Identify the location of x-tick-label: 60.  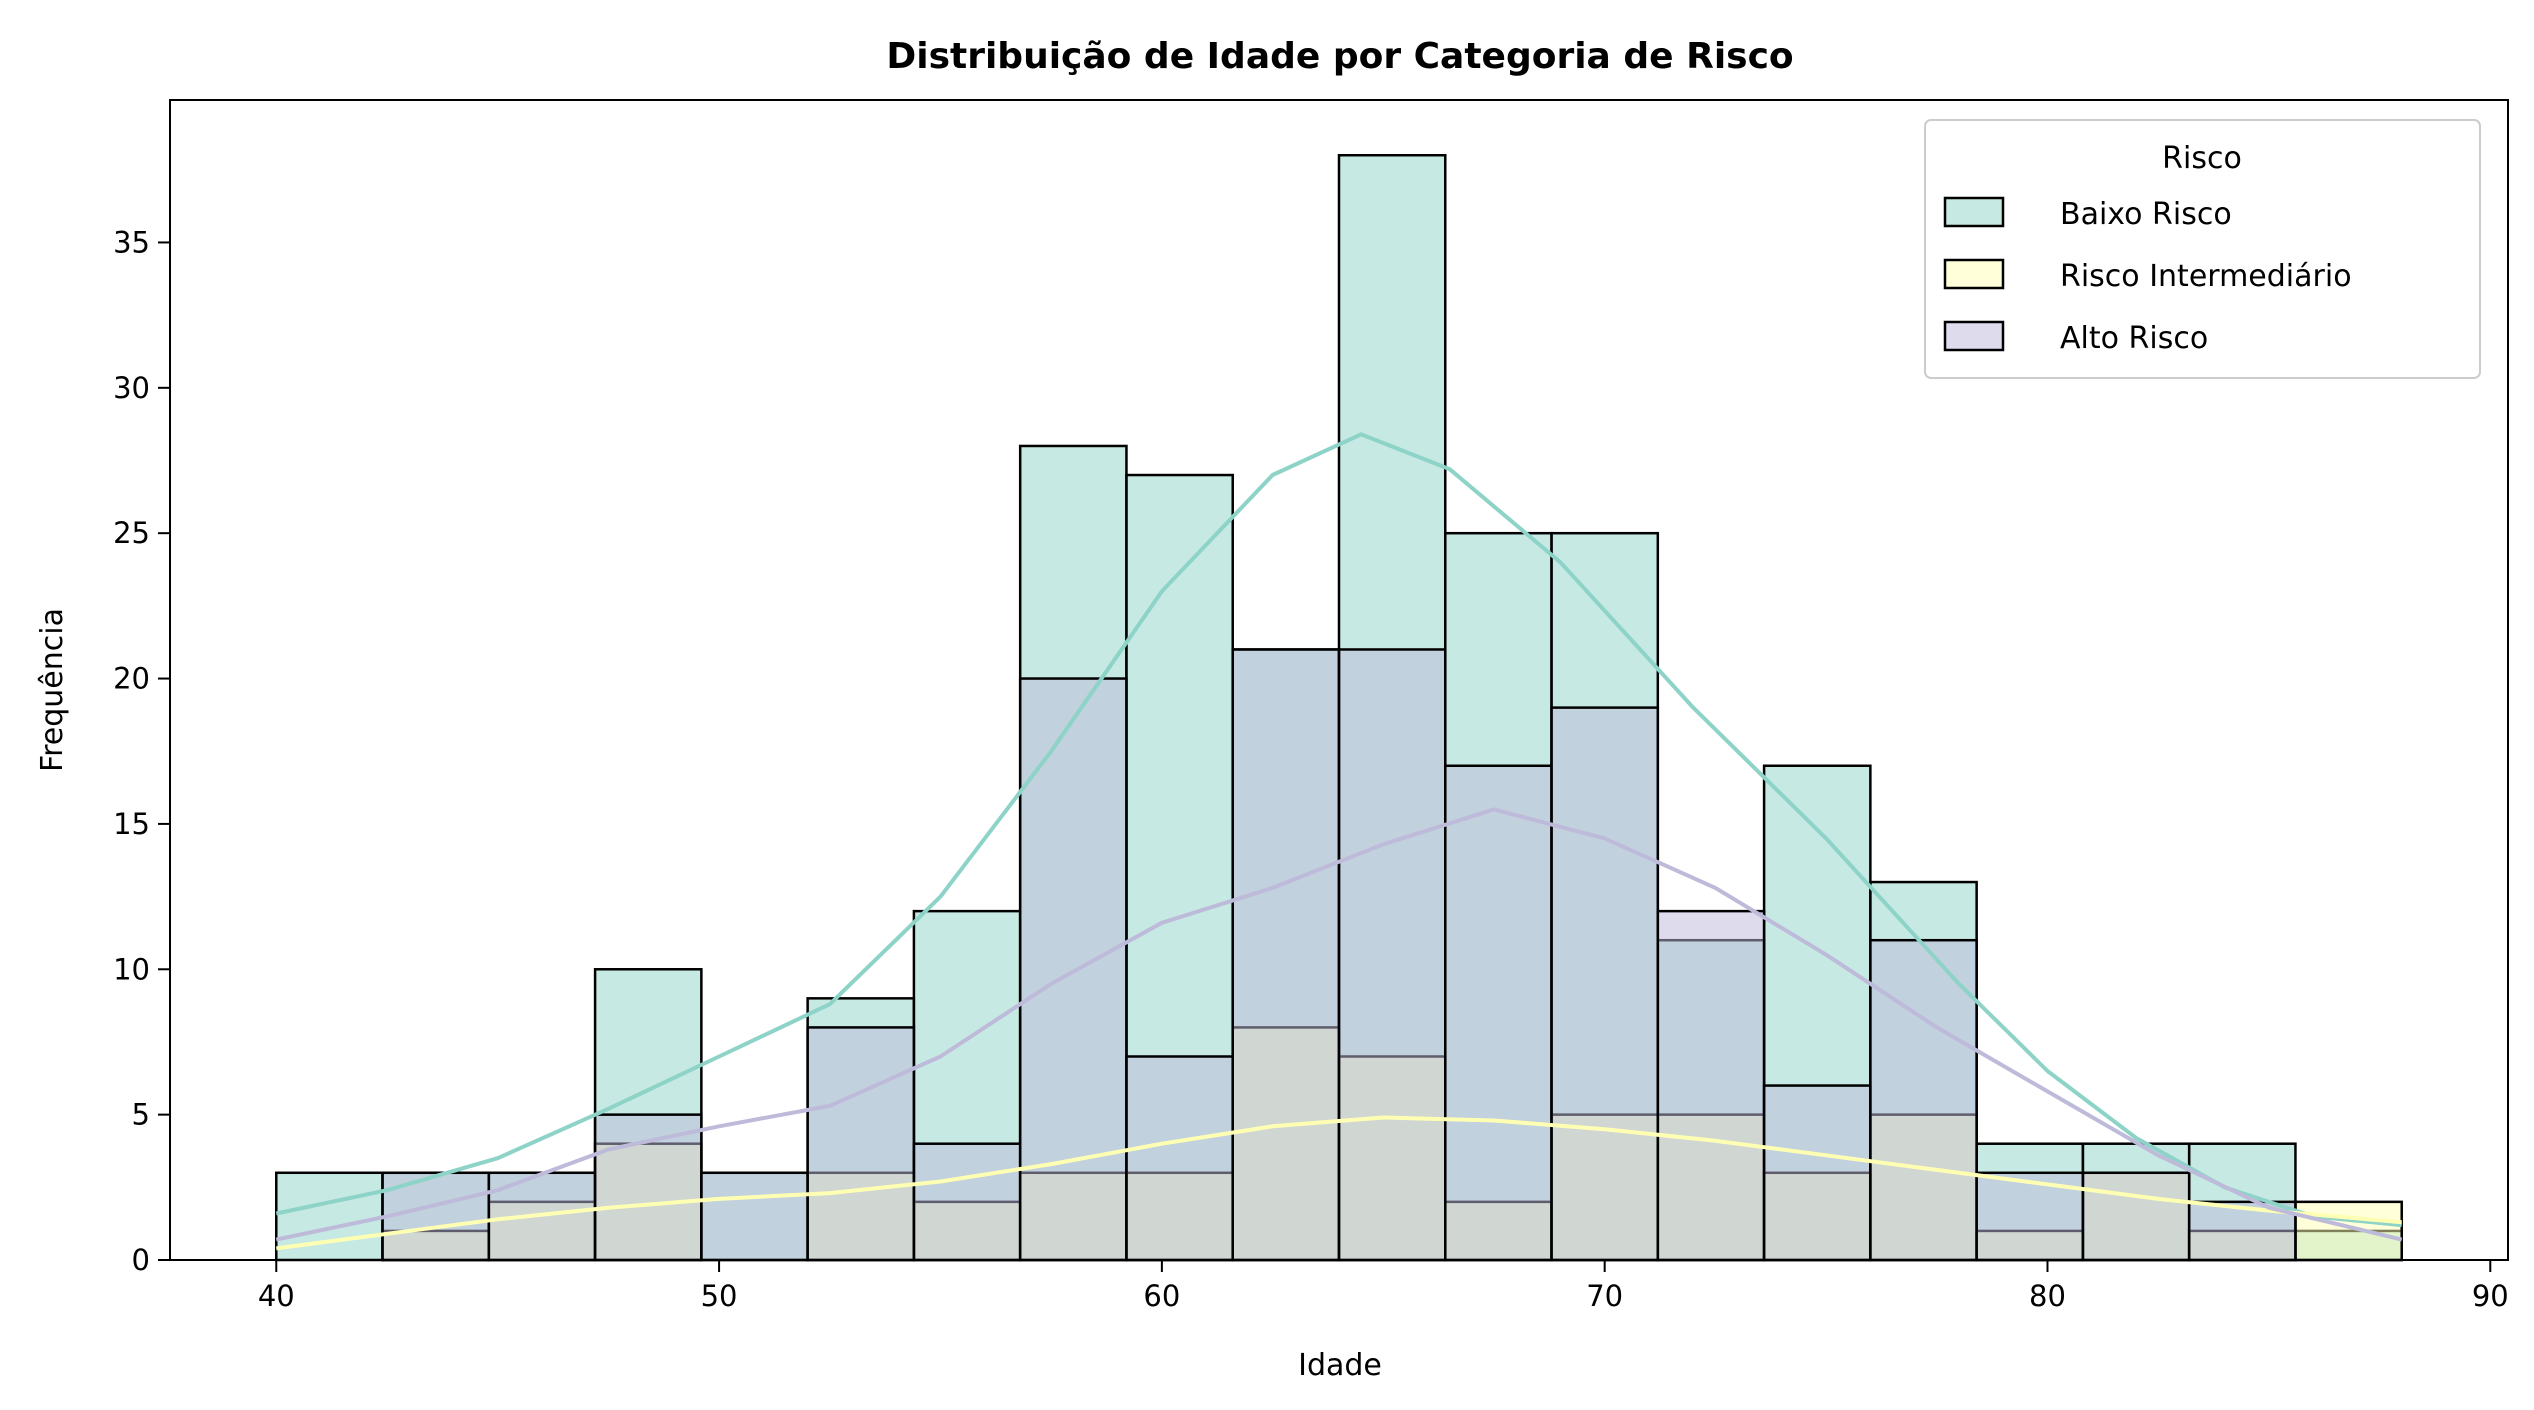
(1161, 1296).